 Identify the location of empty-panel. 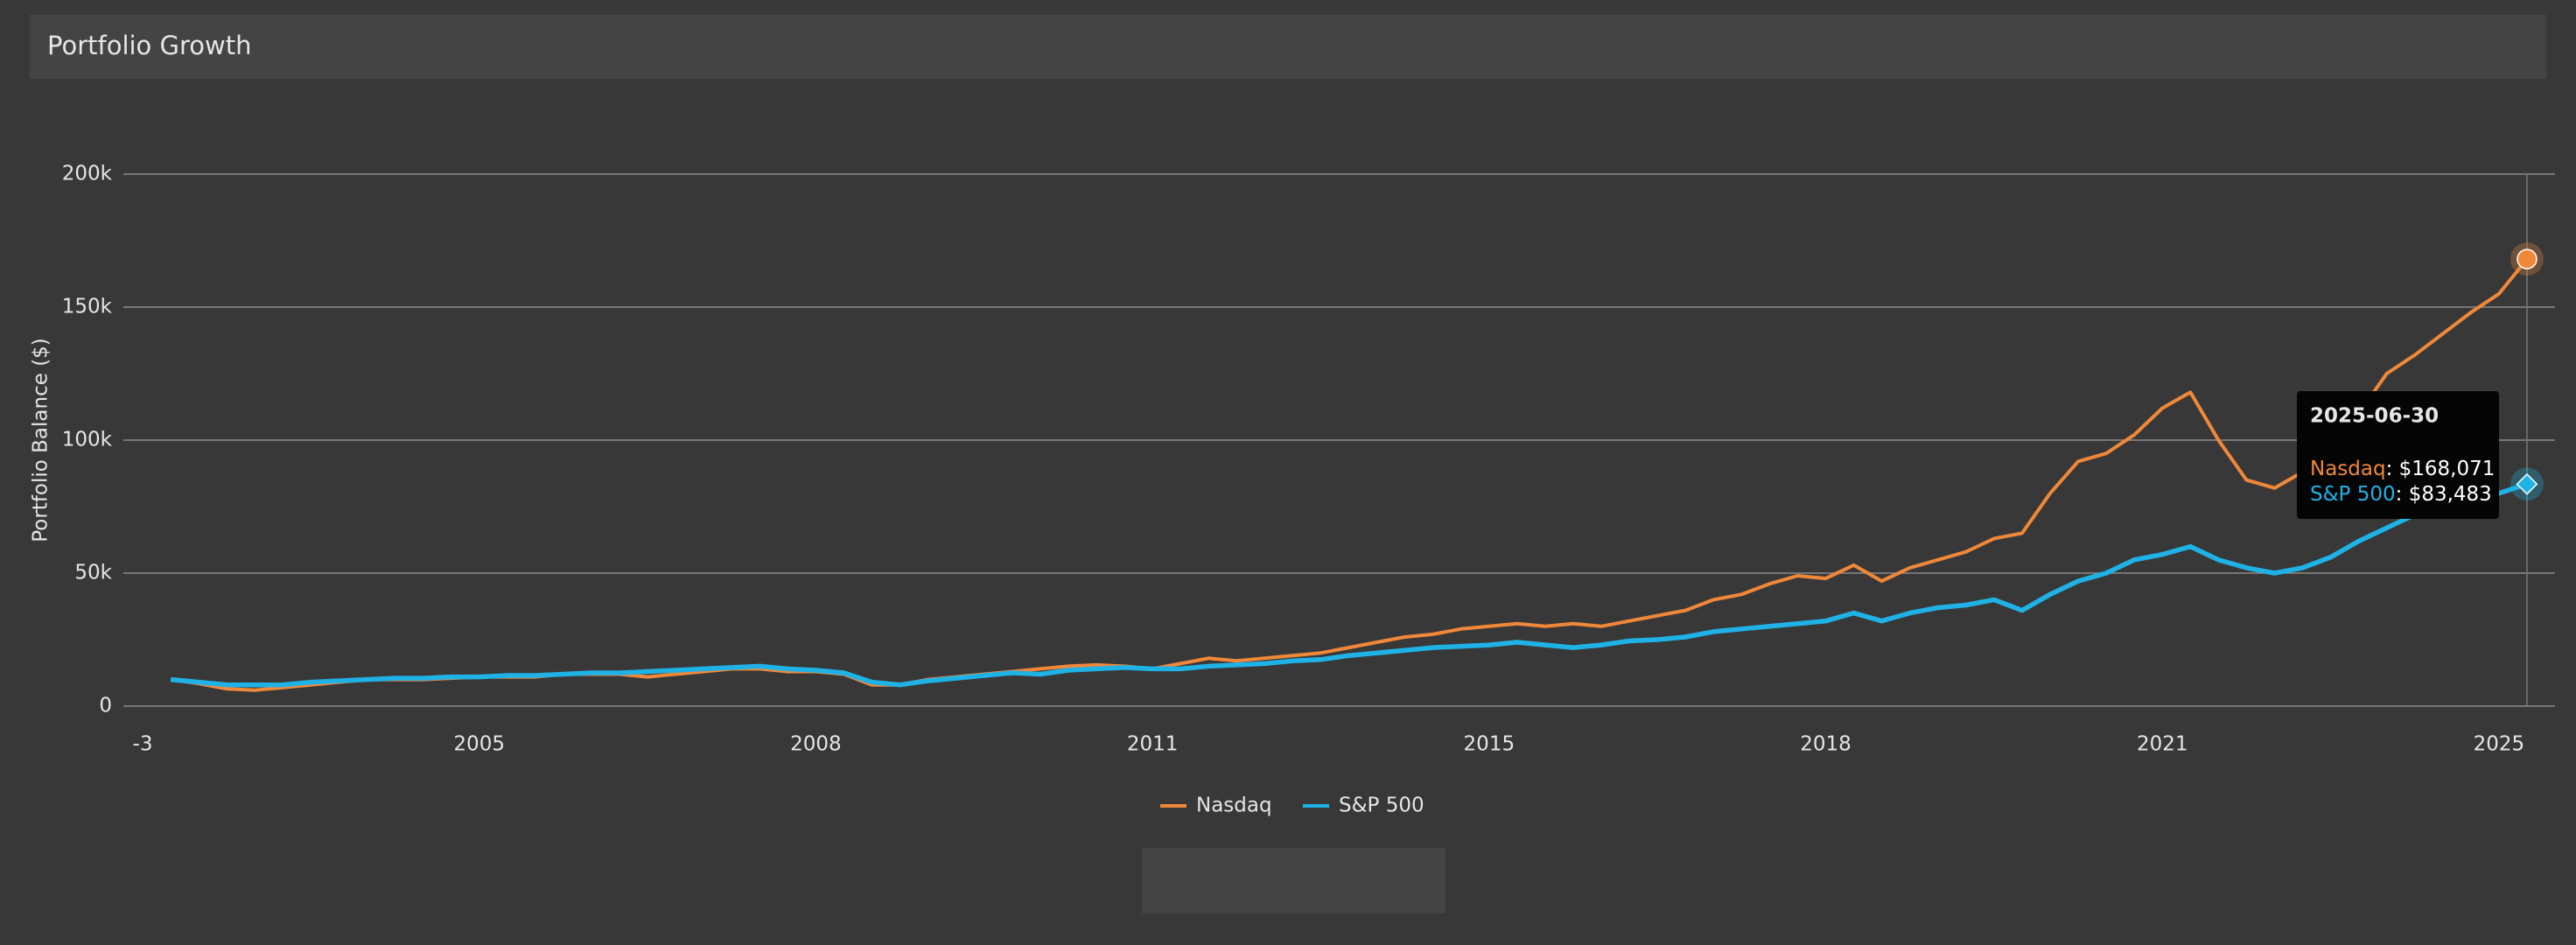
(1294, 881).